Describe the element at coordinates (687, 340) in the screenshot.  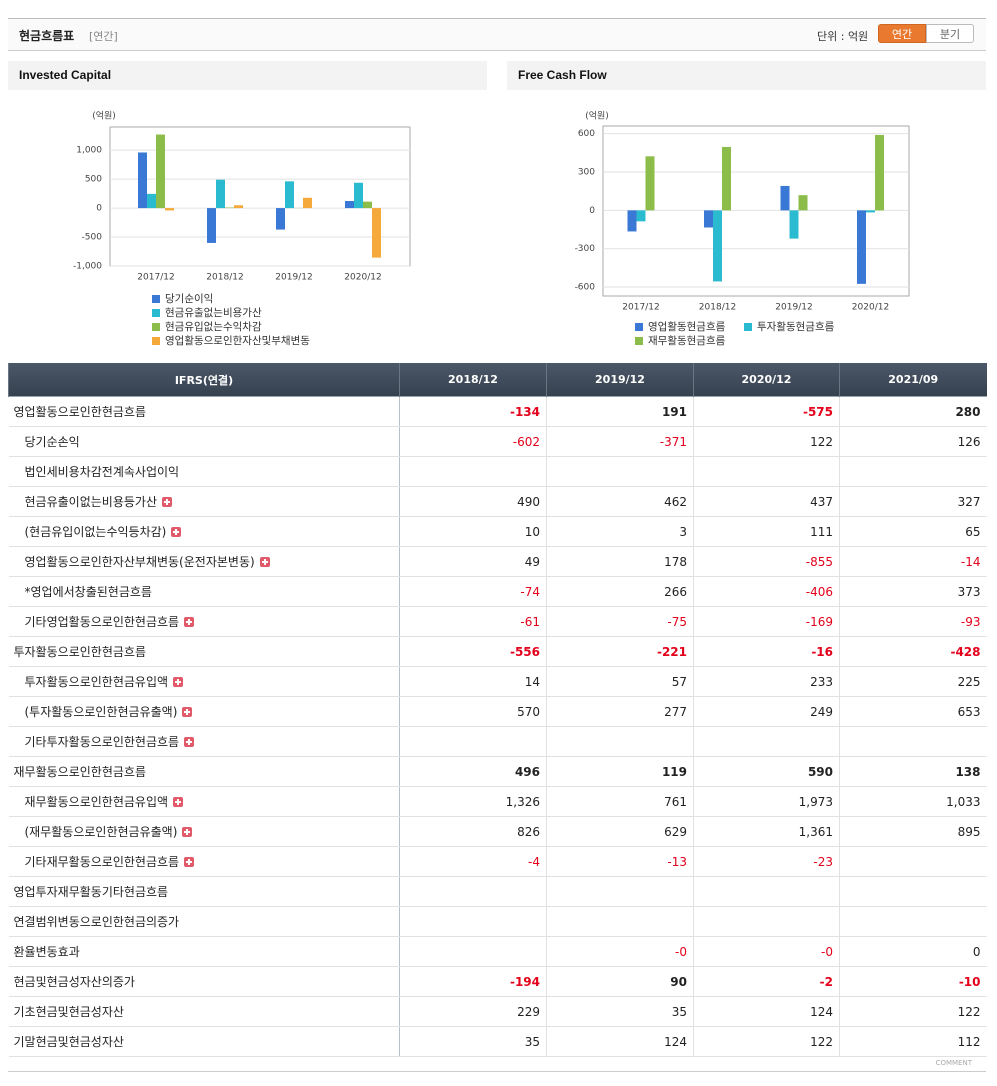
I see `legend-label: 재무활동현금흐름` at that location.